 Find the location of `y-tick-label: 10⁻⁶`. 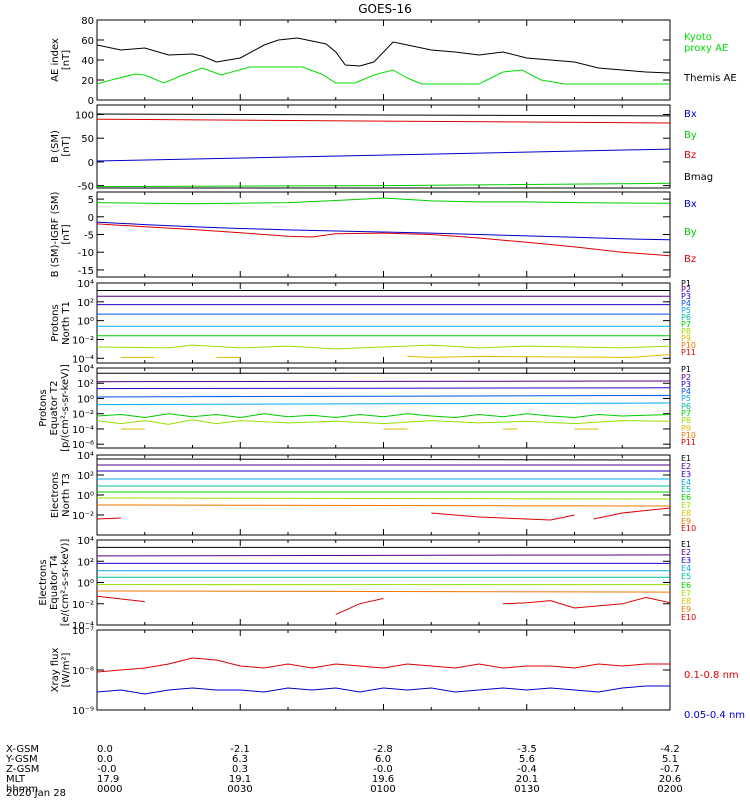

y-tick-label: 10⁻⁶ is located at coordinates (83, 445).